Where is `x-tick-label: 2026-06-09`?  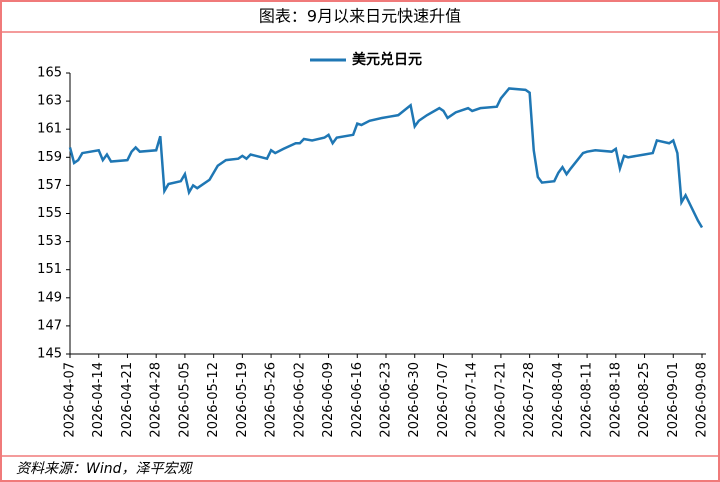 x-tick-label: 2026-06-09 is located at coordinates (328, 400).